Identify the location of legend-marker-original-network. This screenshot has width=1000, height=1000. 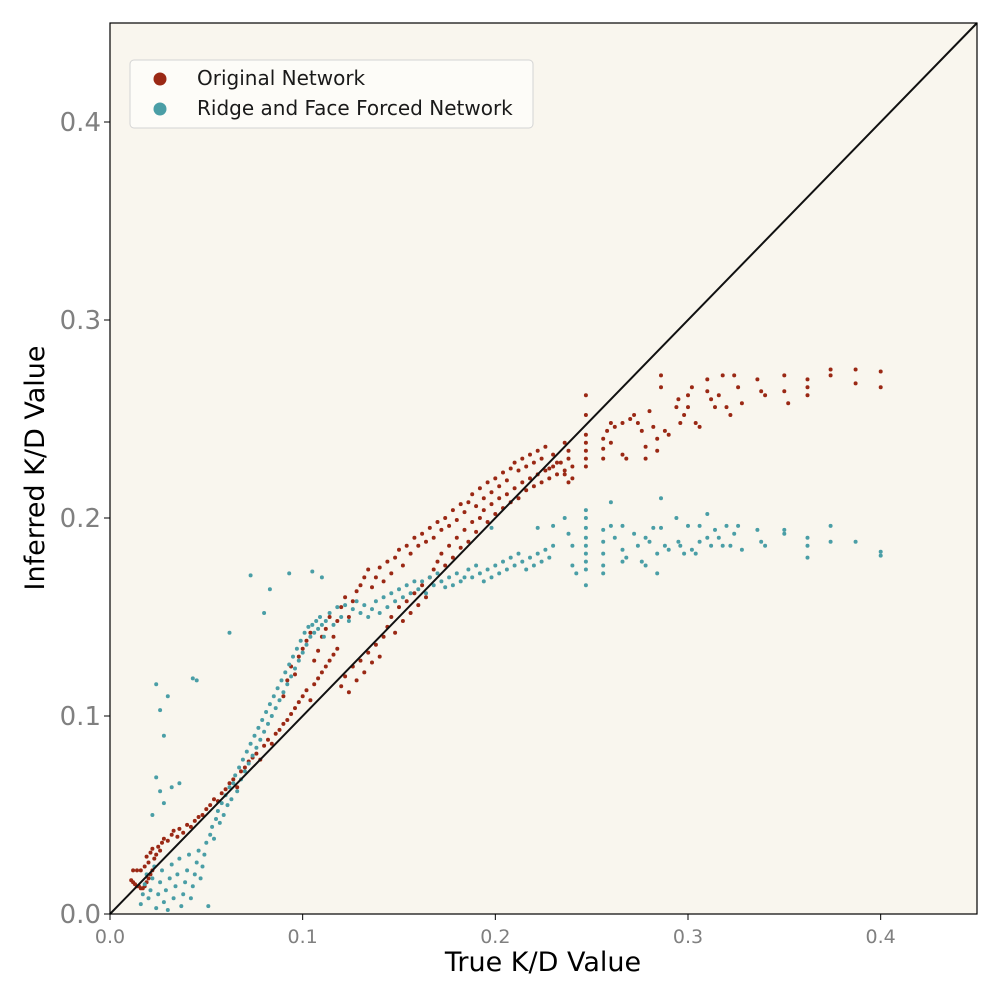
(160, 79).